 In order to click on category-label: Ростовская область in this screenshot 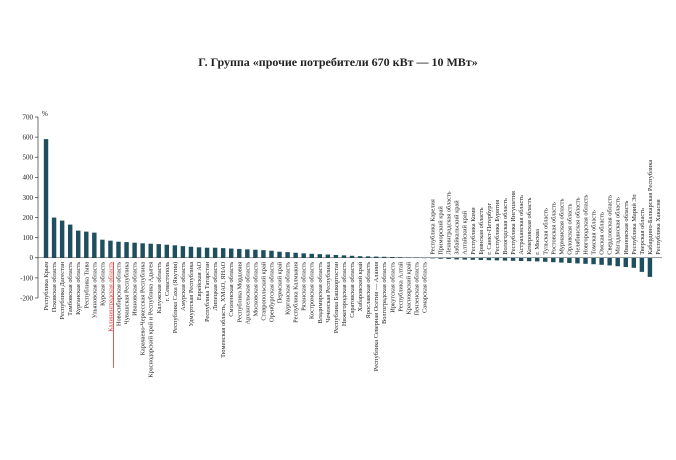, I will do `click(553, 228)`.